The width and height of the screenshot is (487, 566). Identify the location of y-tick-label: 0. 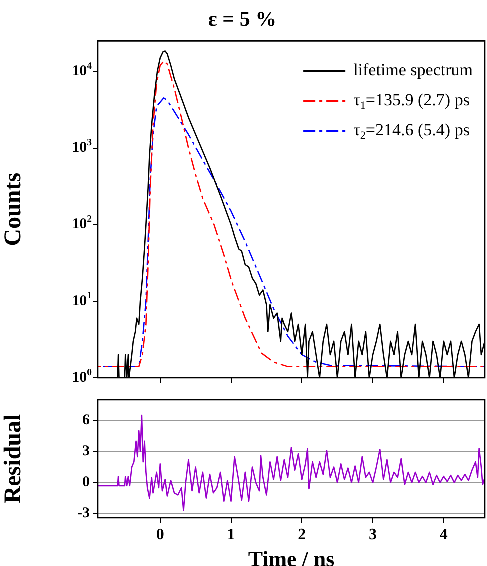
(86, 482).